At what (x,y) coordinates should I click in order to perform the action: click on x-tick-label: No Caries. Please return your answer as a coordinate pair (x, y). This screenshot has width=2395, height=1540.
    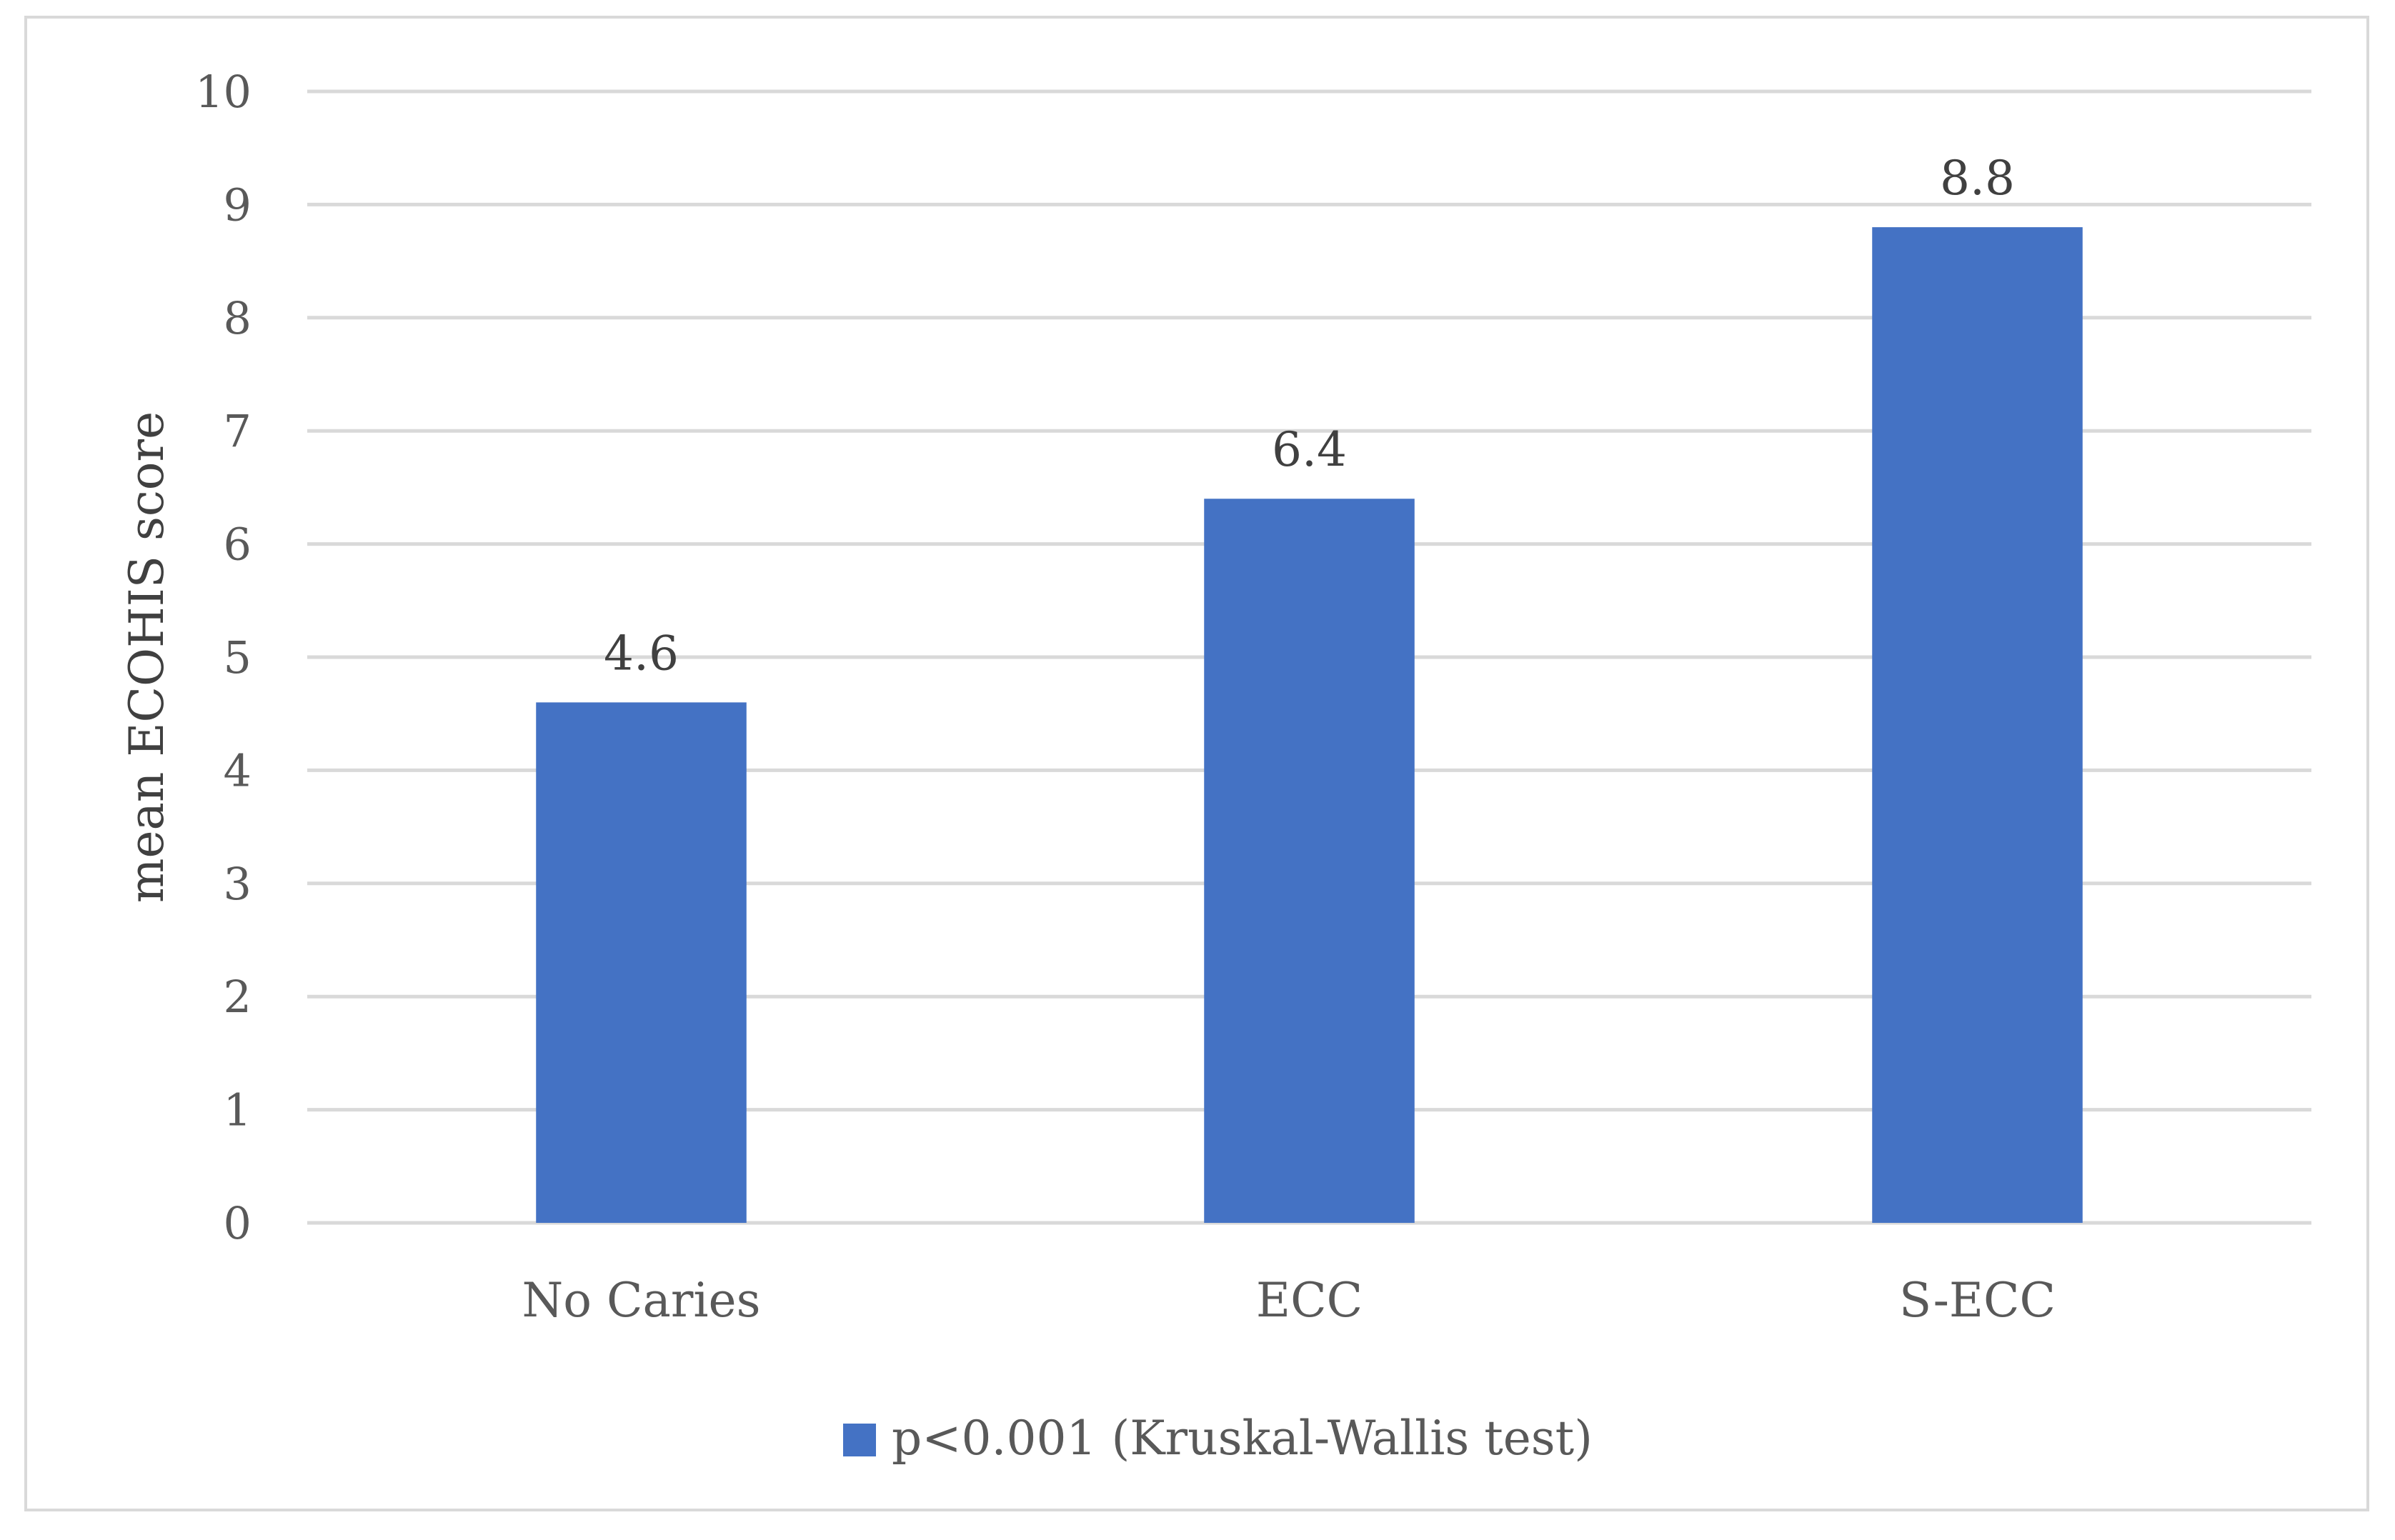
    Looking at the image, I should click on (641, 1300).